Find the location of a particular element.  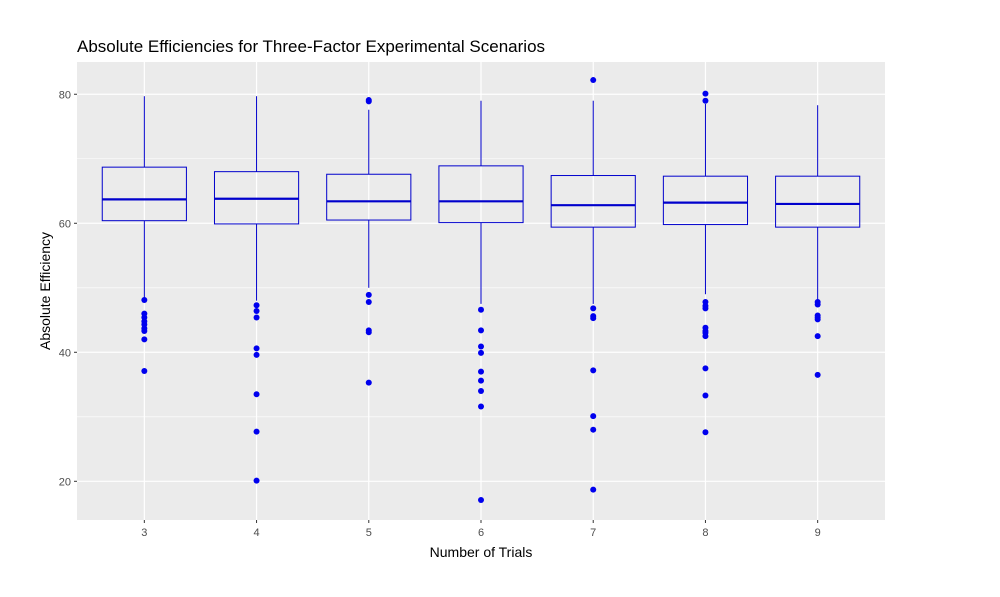

x-tick-label: 9 is located at coordinates (818, 533).